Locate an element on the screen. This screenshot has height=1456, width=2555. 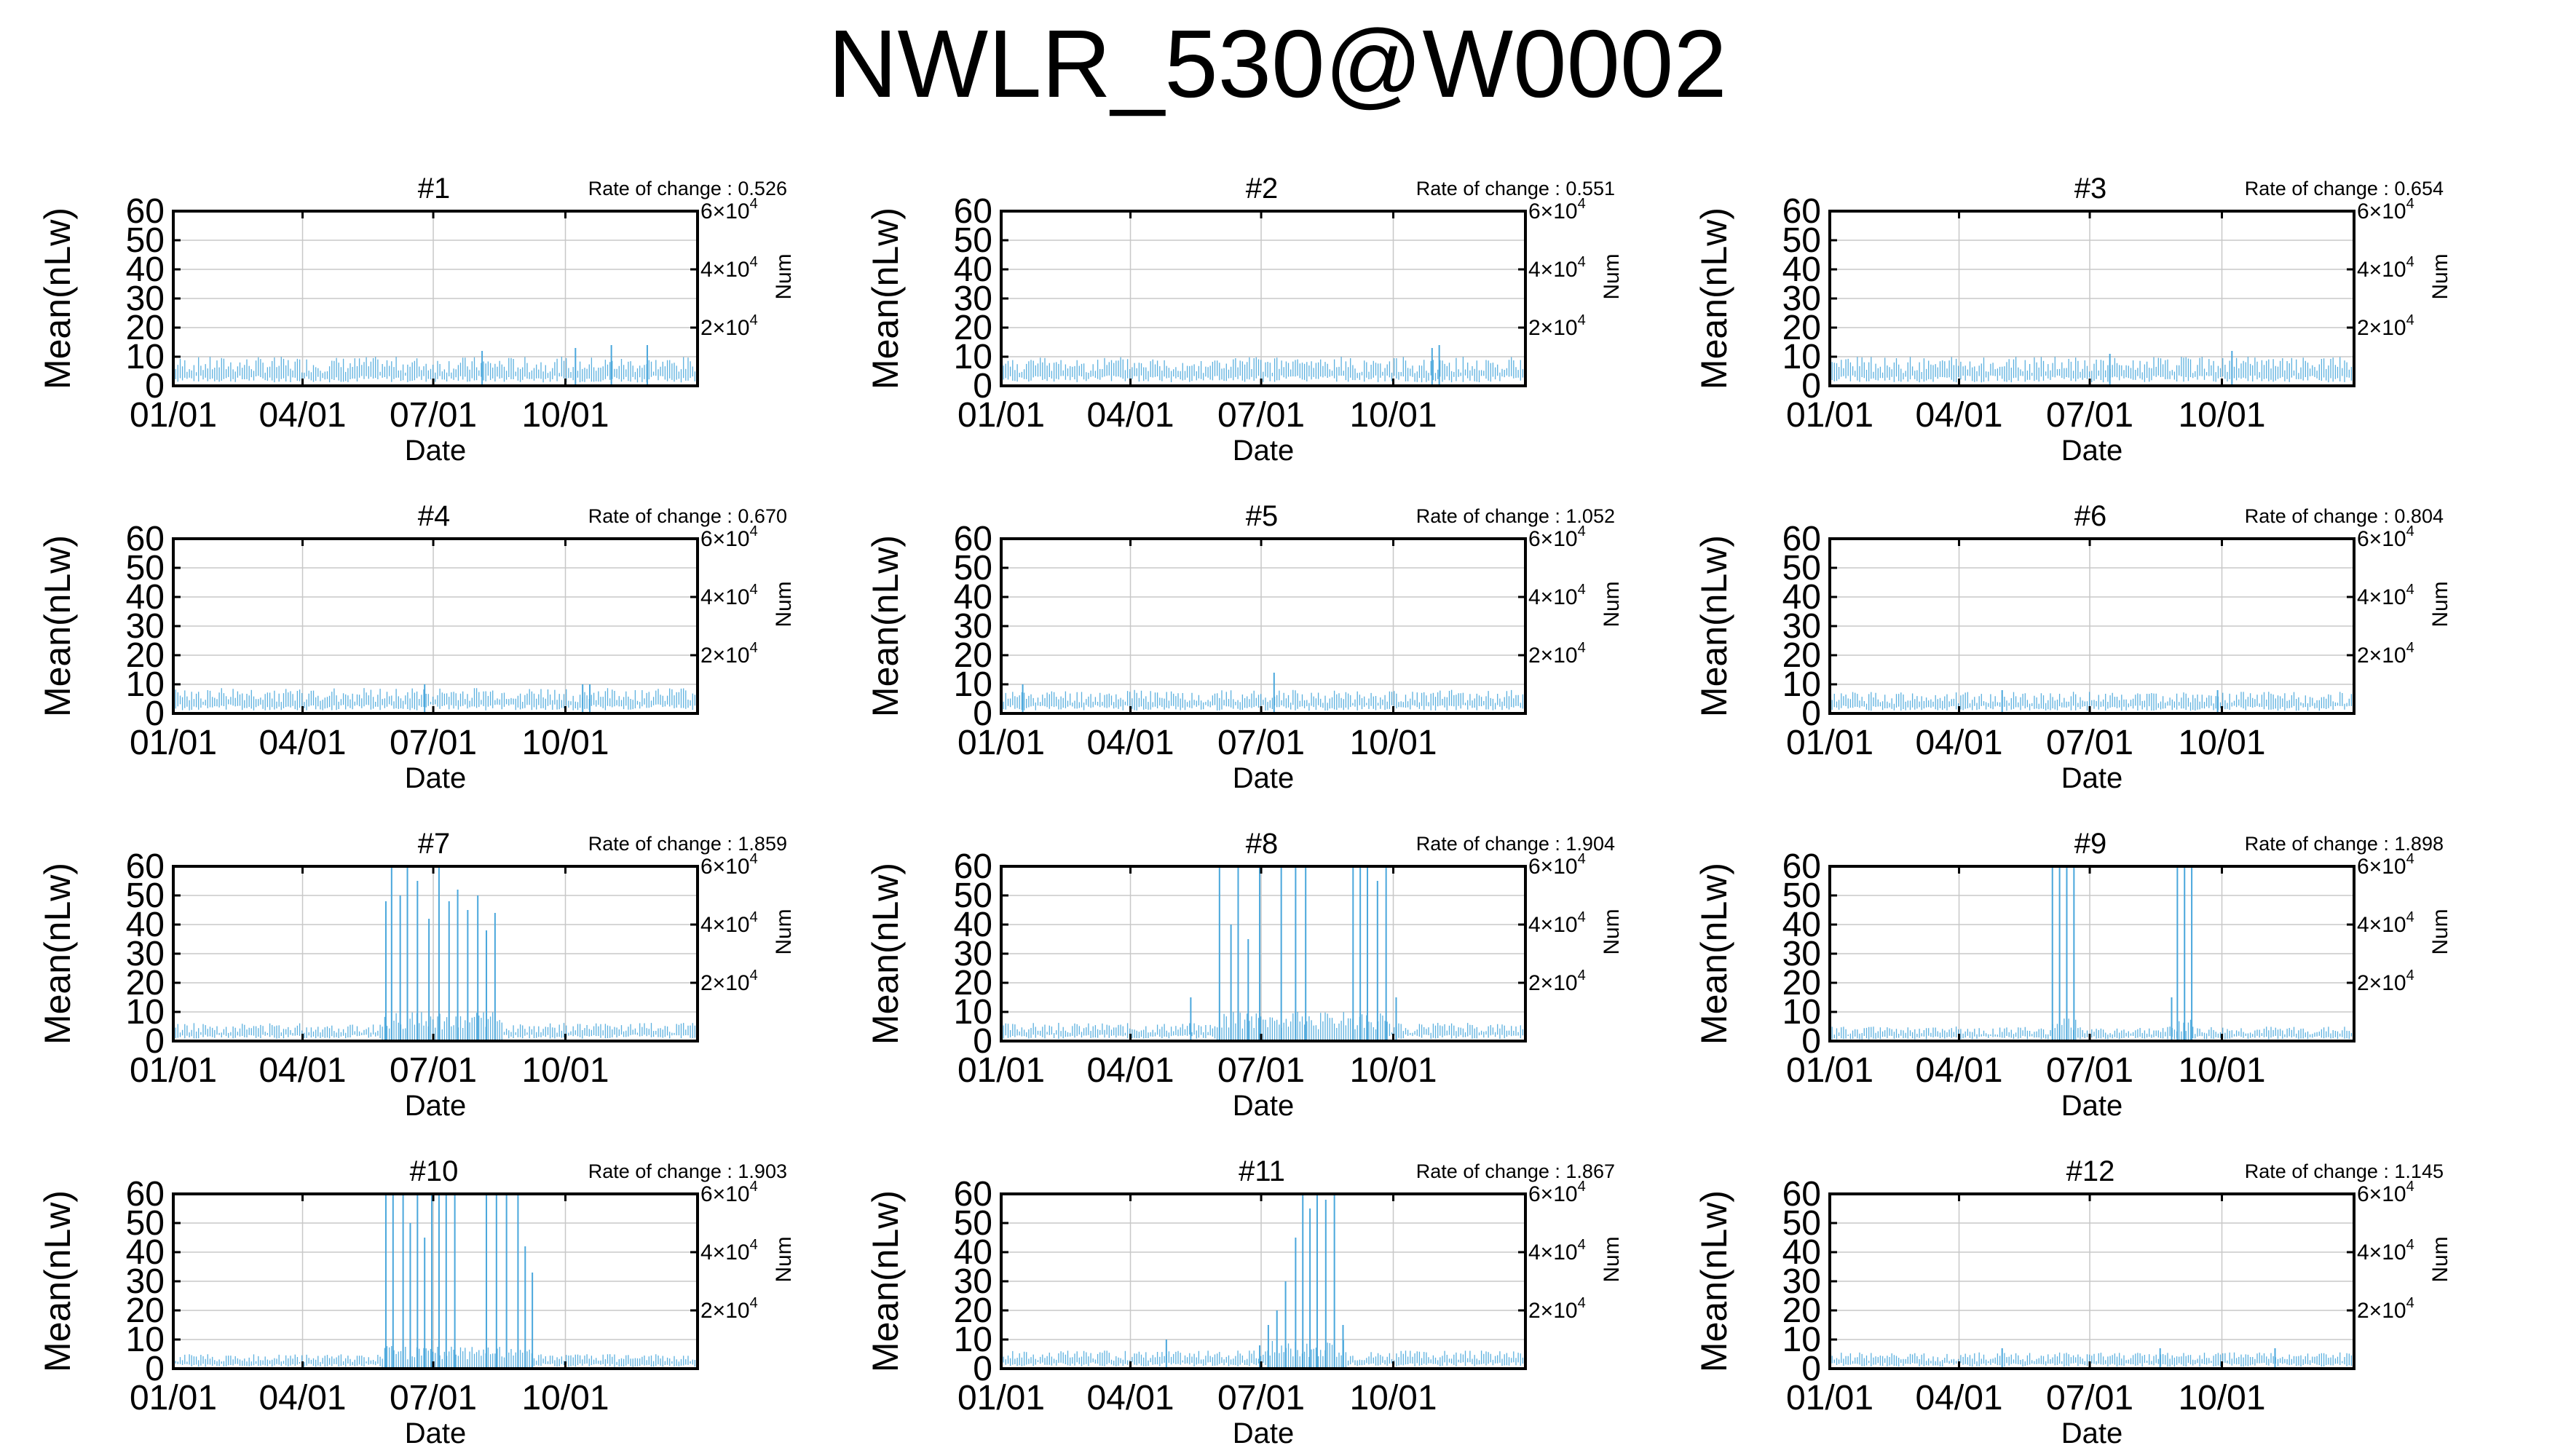
subplot-title: #9 is located at coordinates (2090, 844).